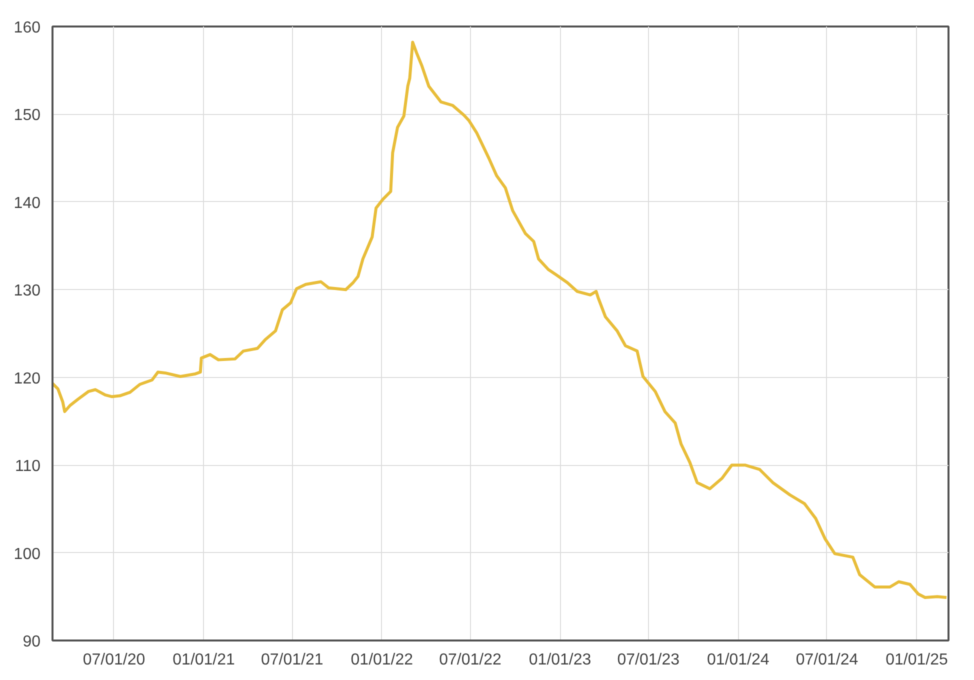 The width and height of the screenshot is (974, 680). I want to click on x-tick-label: 07/01/21, so click(292, 660).